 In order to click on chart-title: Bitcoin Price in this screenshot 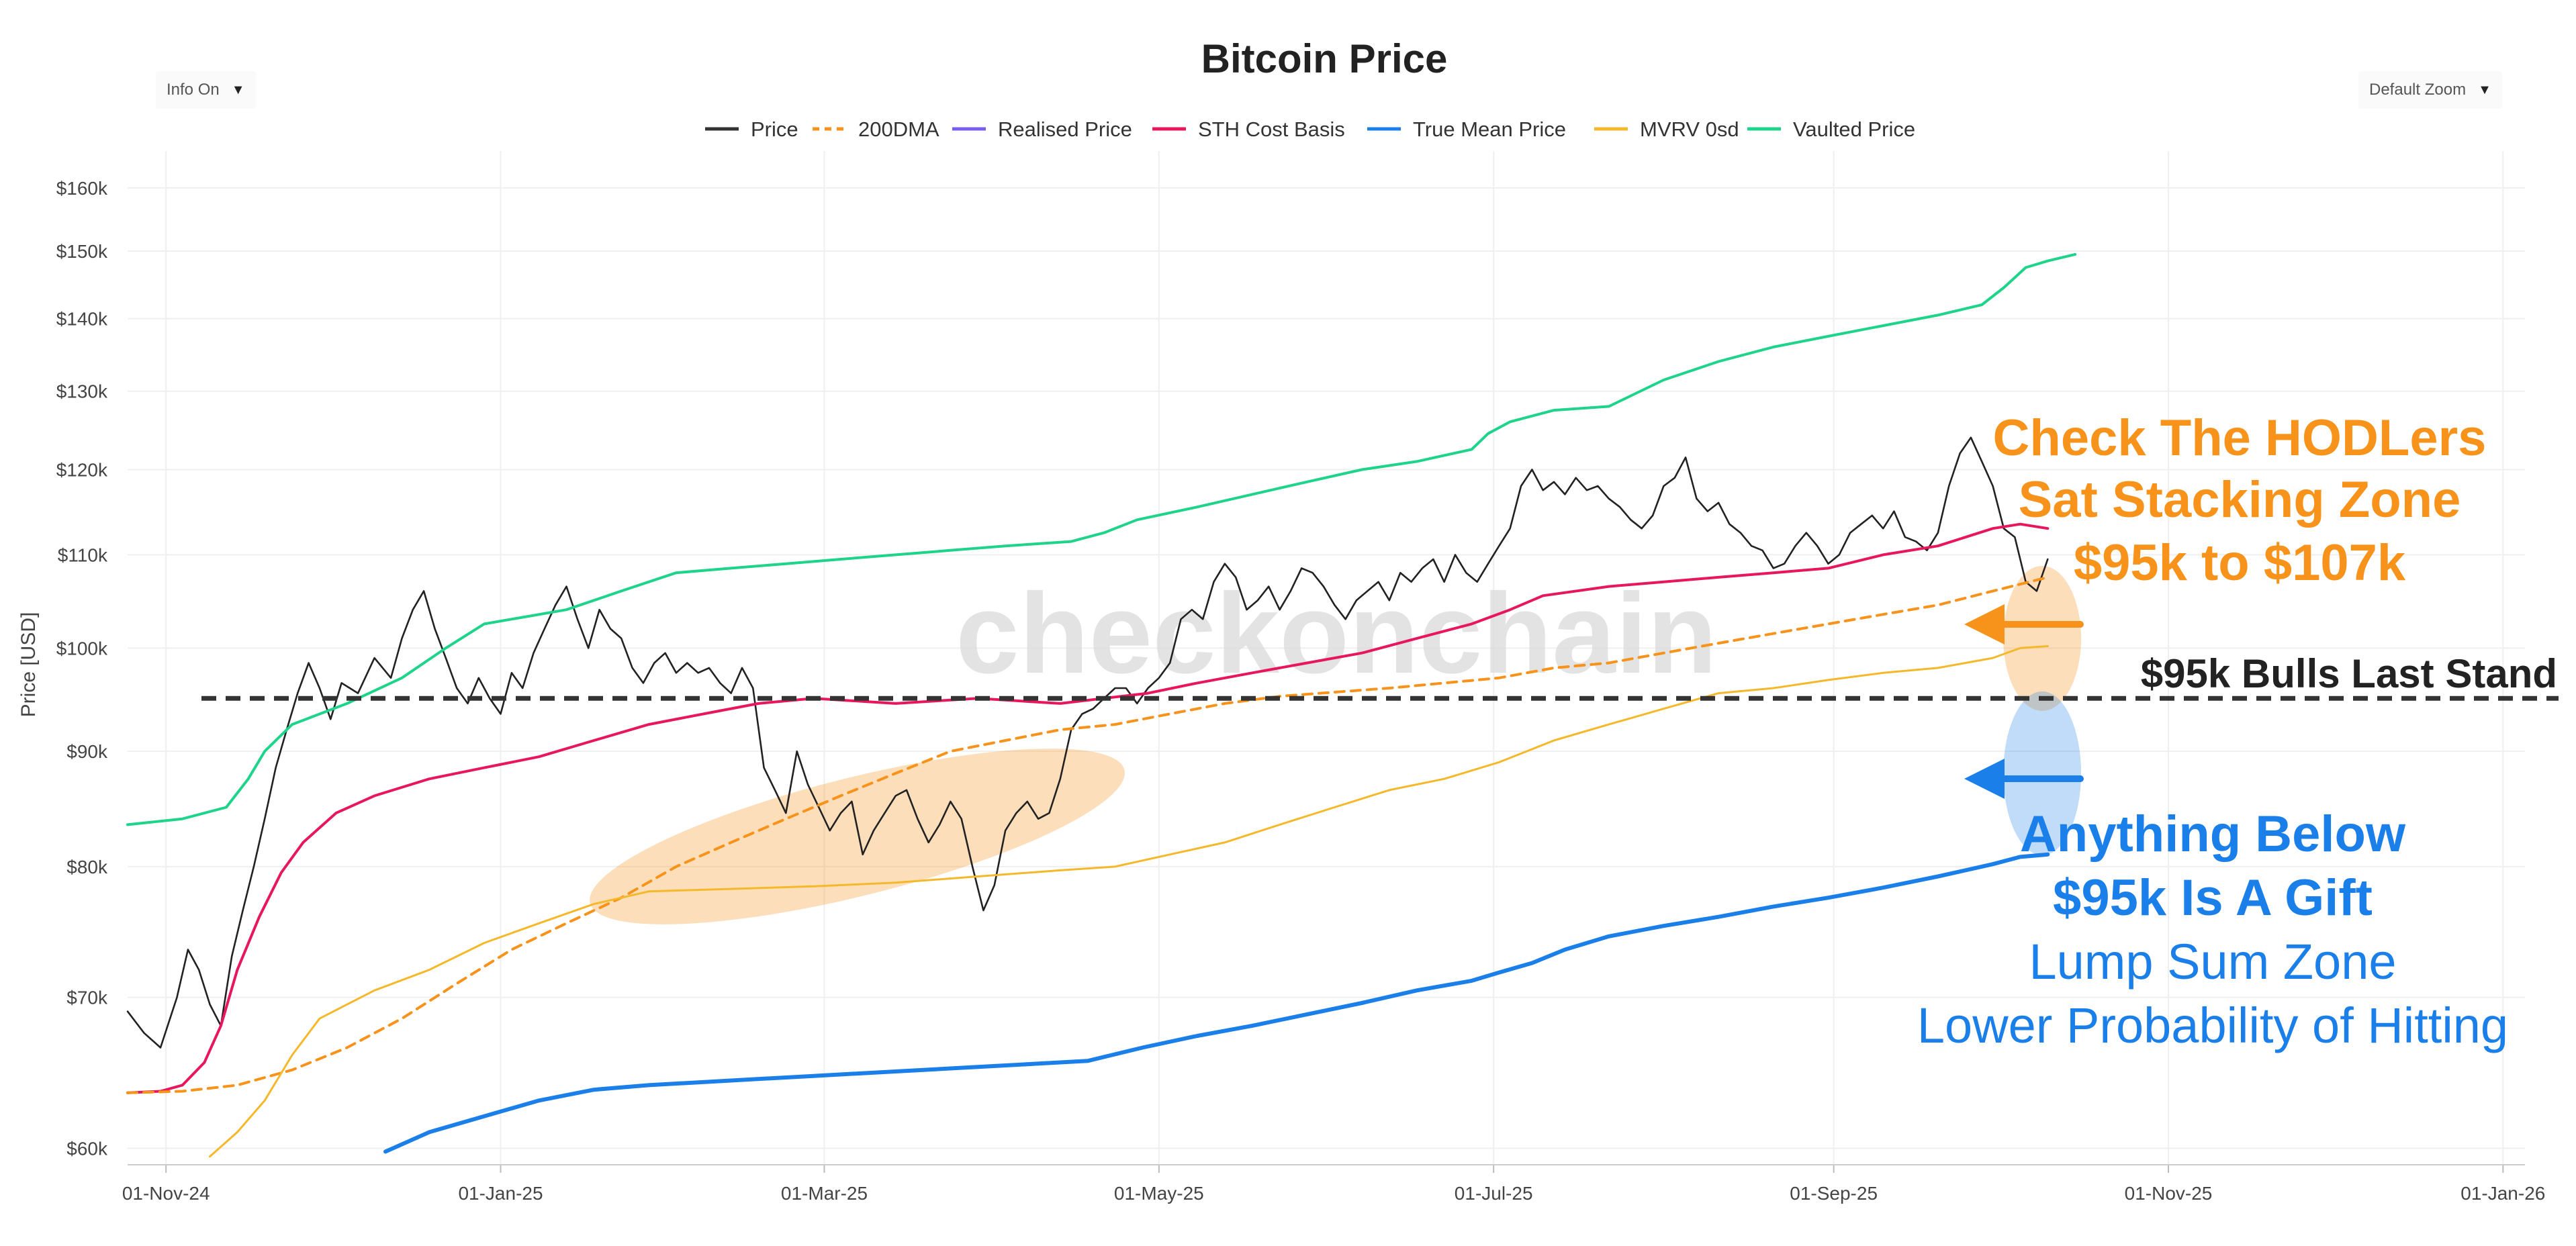, I will do `click(1324, 58)`.